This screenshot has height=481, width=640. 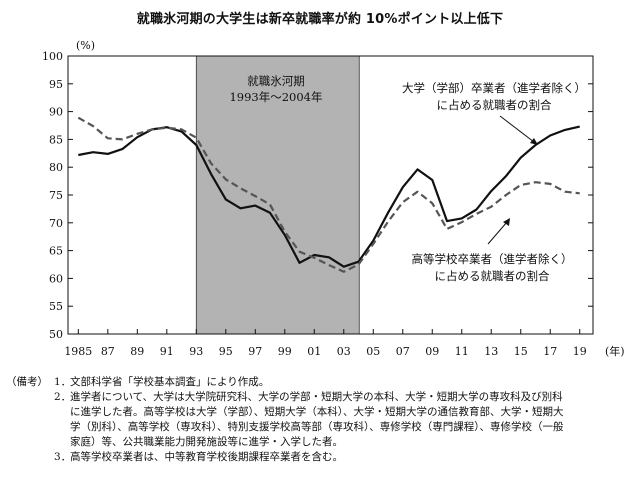 I want to click on x-tick-label: 97, so click(x=255, y=351).